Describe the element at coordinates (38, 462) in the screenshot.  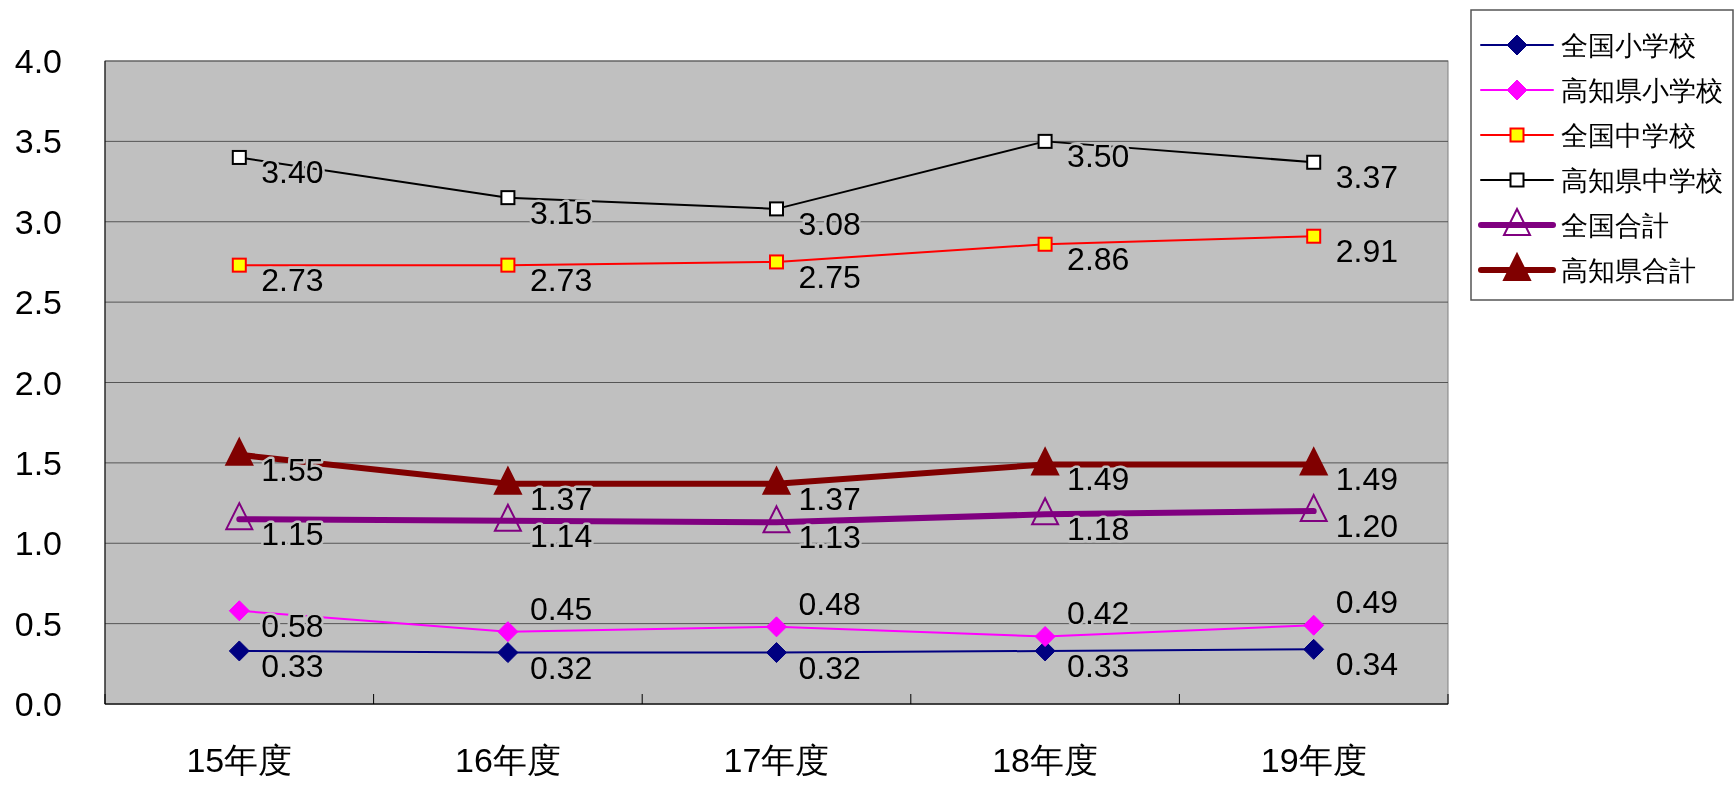
I see `y-tick-label: 1.5` at that location.